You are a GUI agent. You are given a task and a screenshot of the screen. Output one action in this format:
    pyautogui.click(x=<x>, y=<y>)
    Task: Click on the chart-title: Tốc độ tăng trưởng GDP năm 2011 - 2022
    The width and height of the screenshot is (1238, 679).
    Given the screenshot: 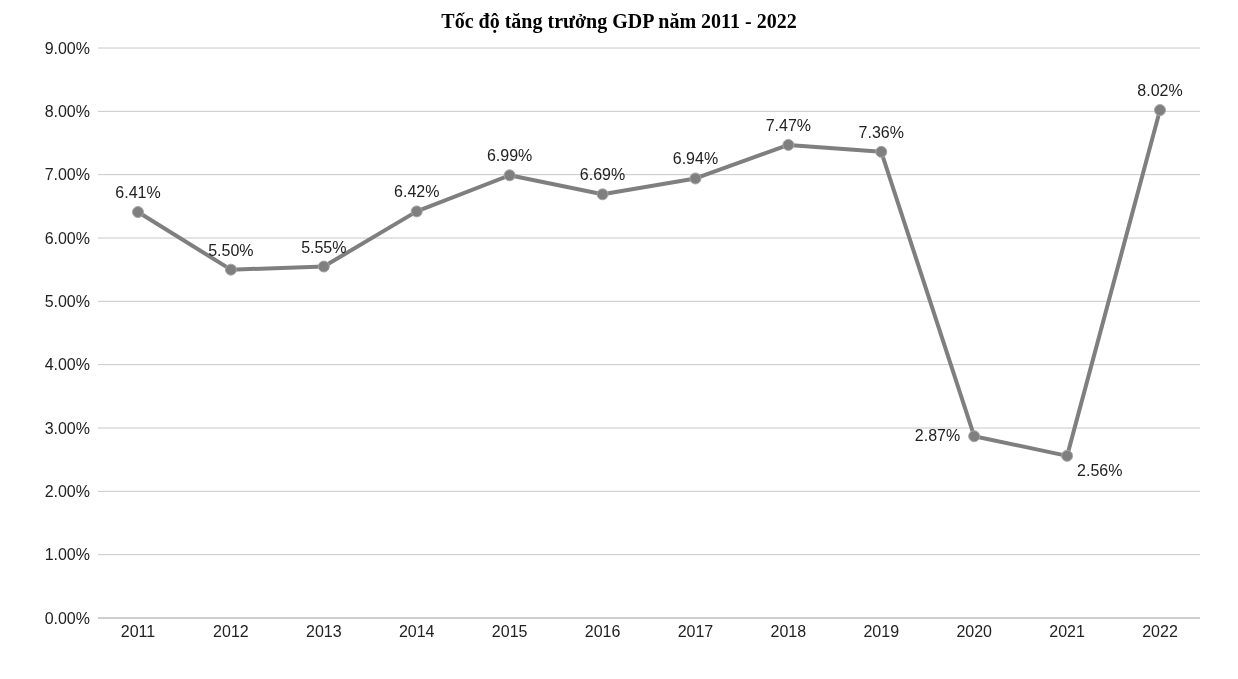 What is the action you would take?
    pyautogui.click(x=619, y=21)
    